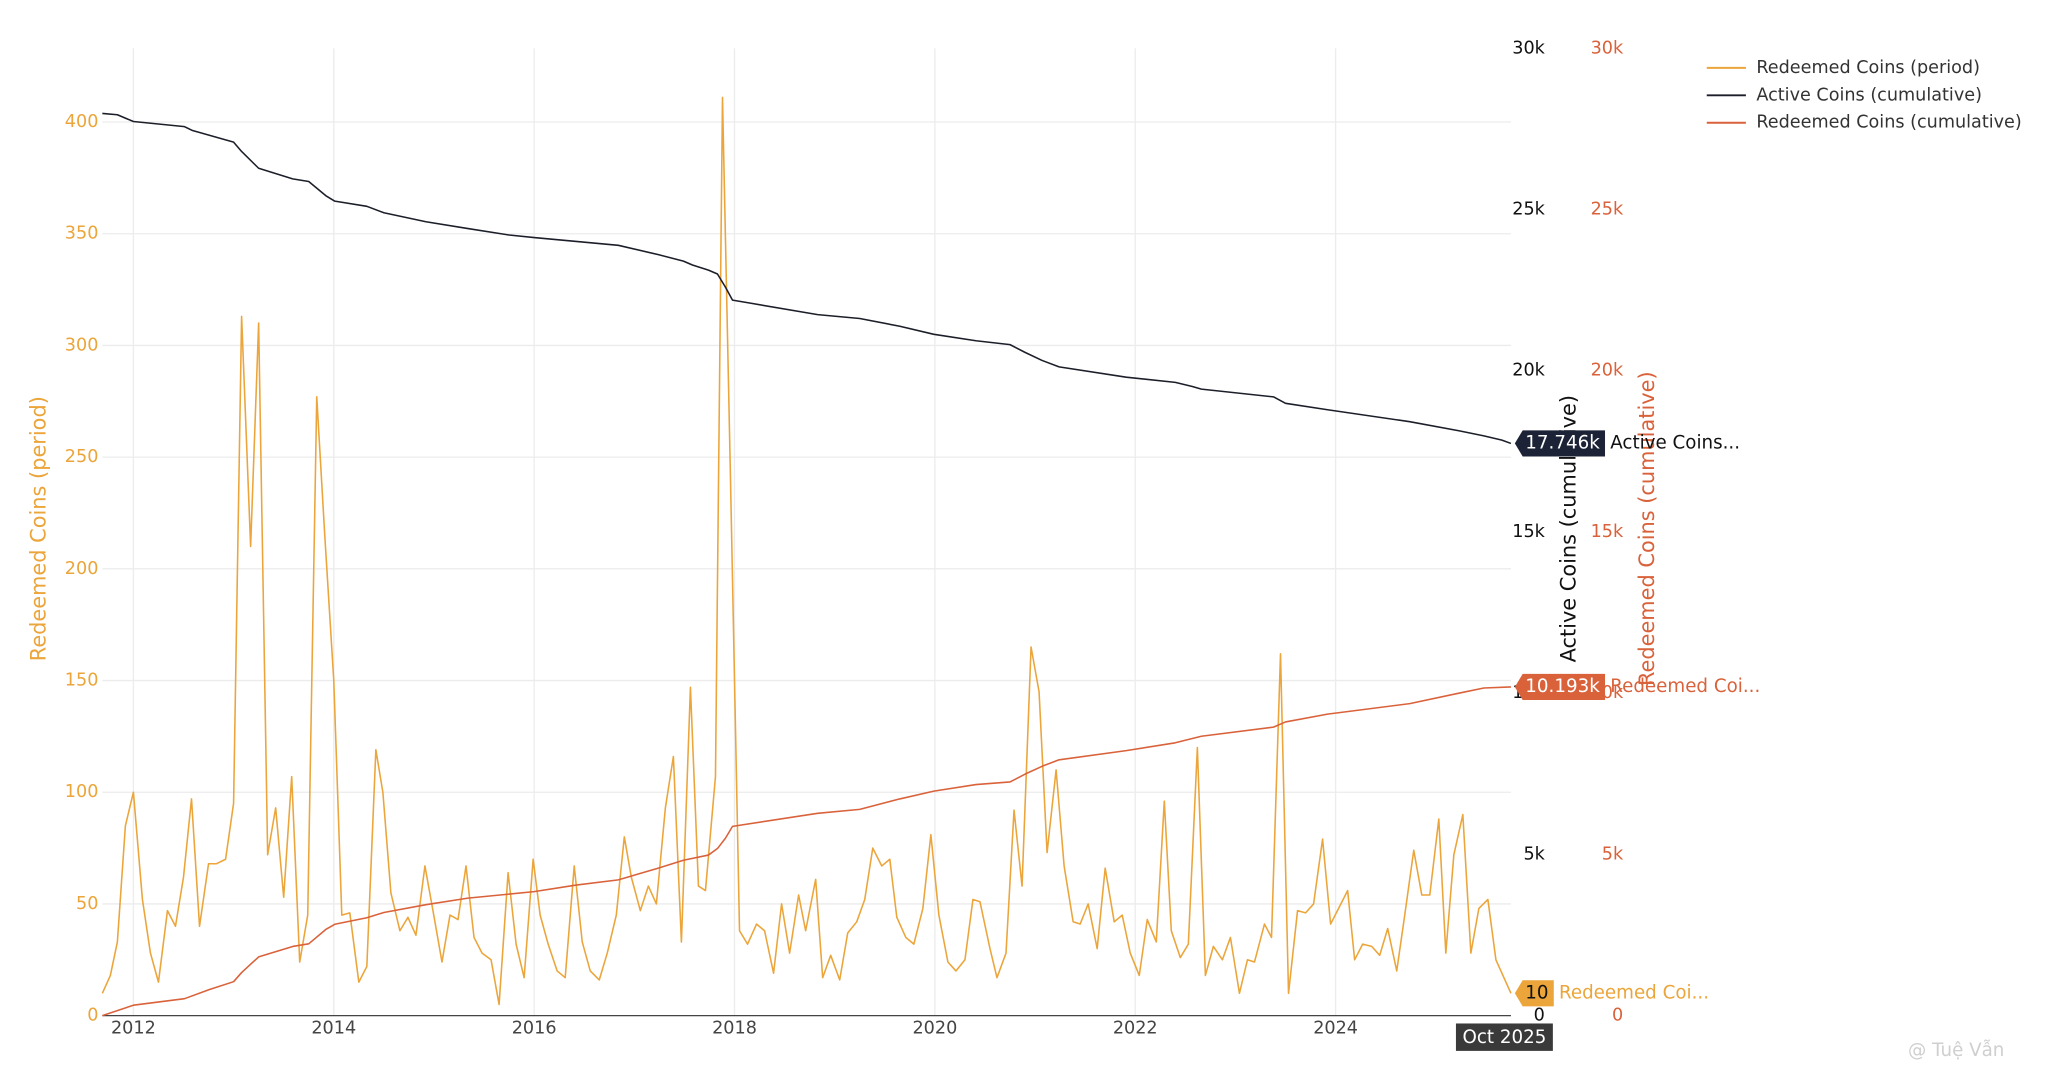 Image resolution: width=2048 pixels, height=1077 pixels. What do you see at coordinates (1869, 95) in the screenshot?
I see `legend-label: Active Coins (cumulative)` at bounding box center [1869, 95].